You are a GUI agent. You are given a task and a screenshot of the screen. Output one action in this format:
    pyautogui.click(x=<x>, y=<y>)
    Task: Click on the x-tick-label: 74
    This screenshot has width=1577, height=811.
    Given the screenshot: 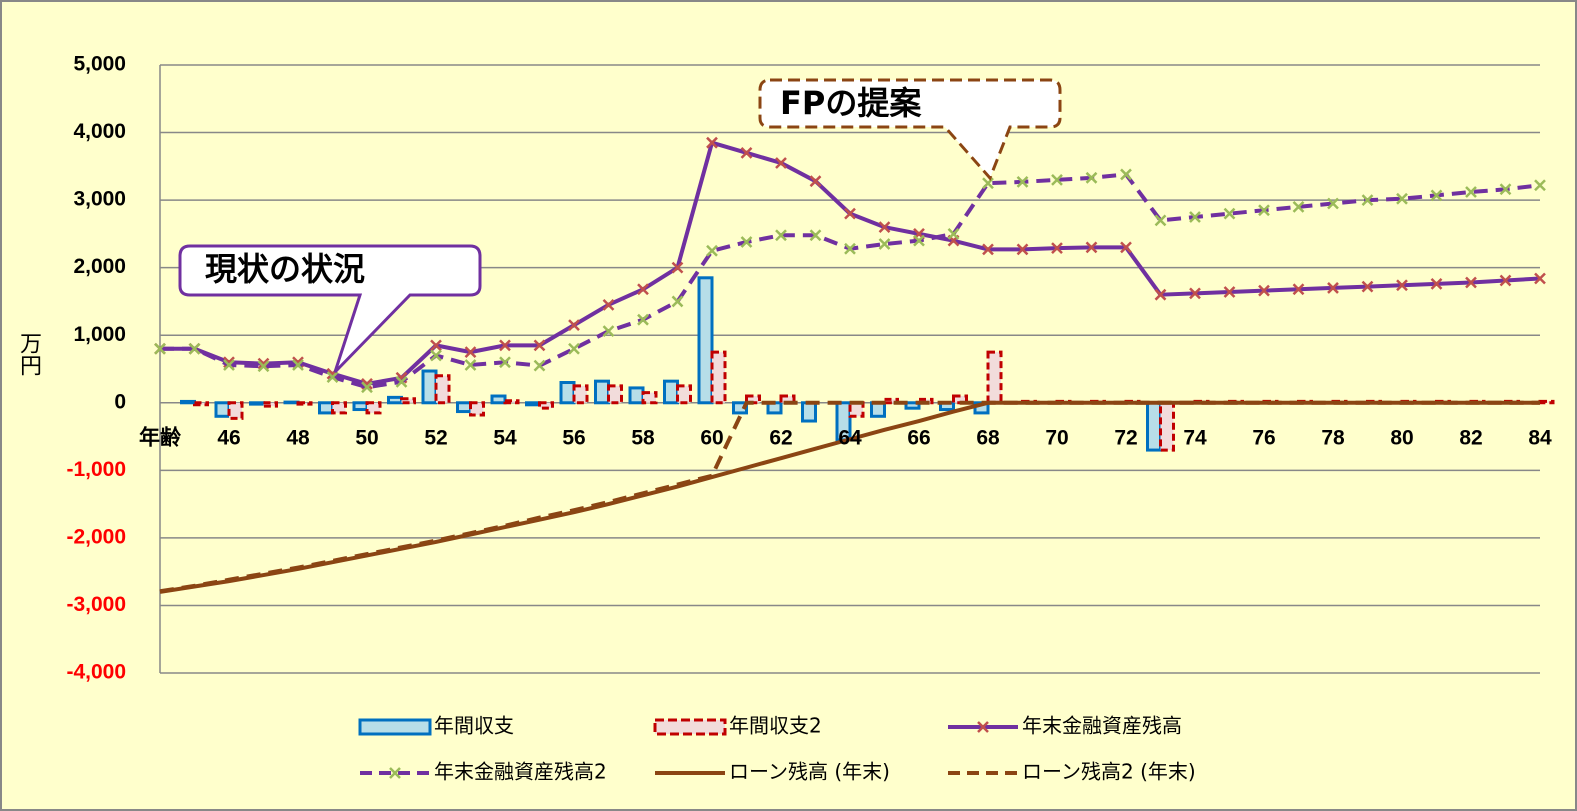 What is the action you would take?
    pyautogui.click(x=1195, y=437)
    